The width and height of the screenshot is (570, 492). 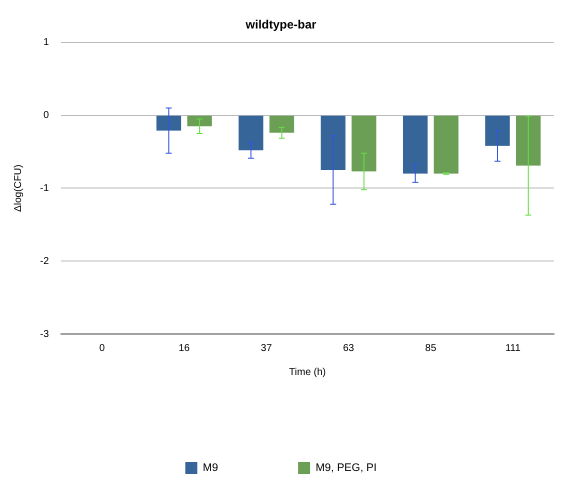 I want to click on x-tick-label: 16, so click(x=184, y=348).